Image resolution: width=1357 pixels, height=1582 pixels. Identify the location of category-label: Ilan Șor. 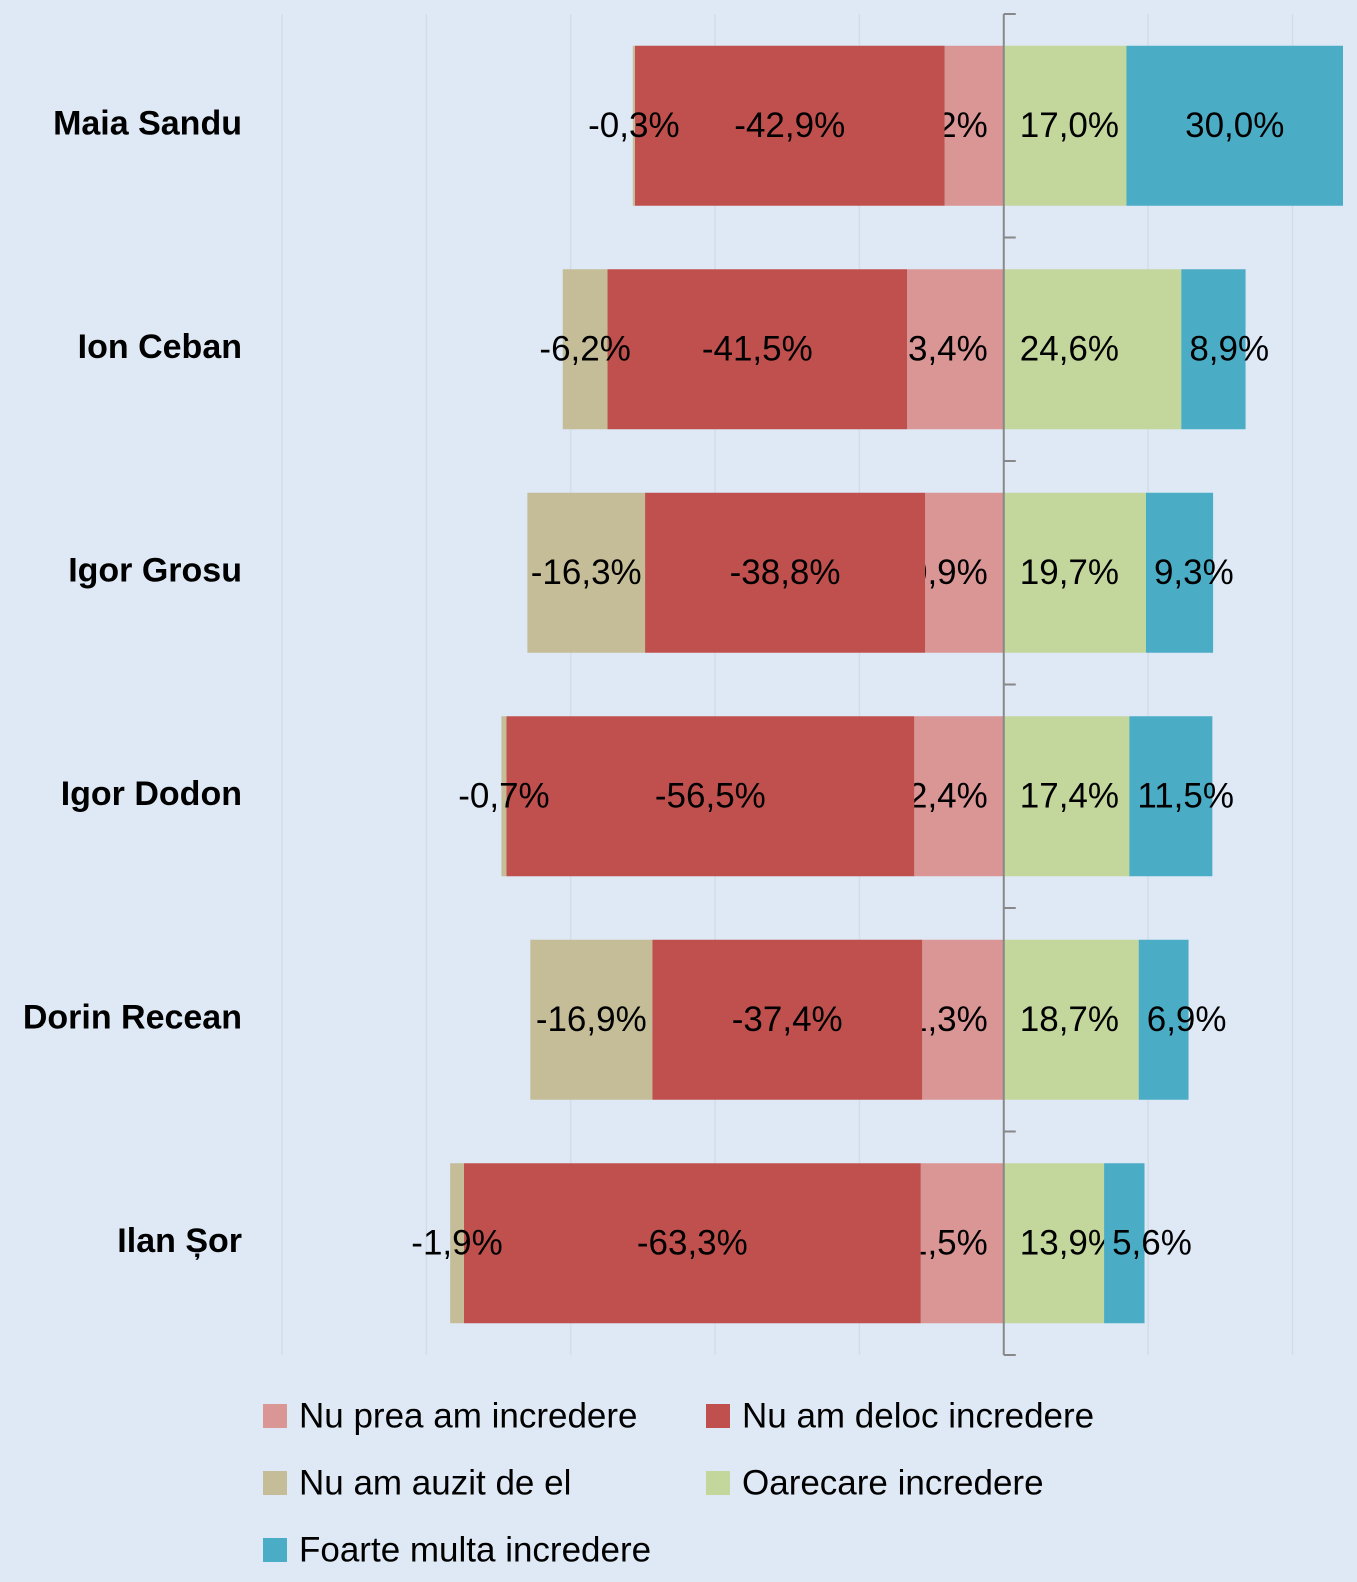
(179, 1241).